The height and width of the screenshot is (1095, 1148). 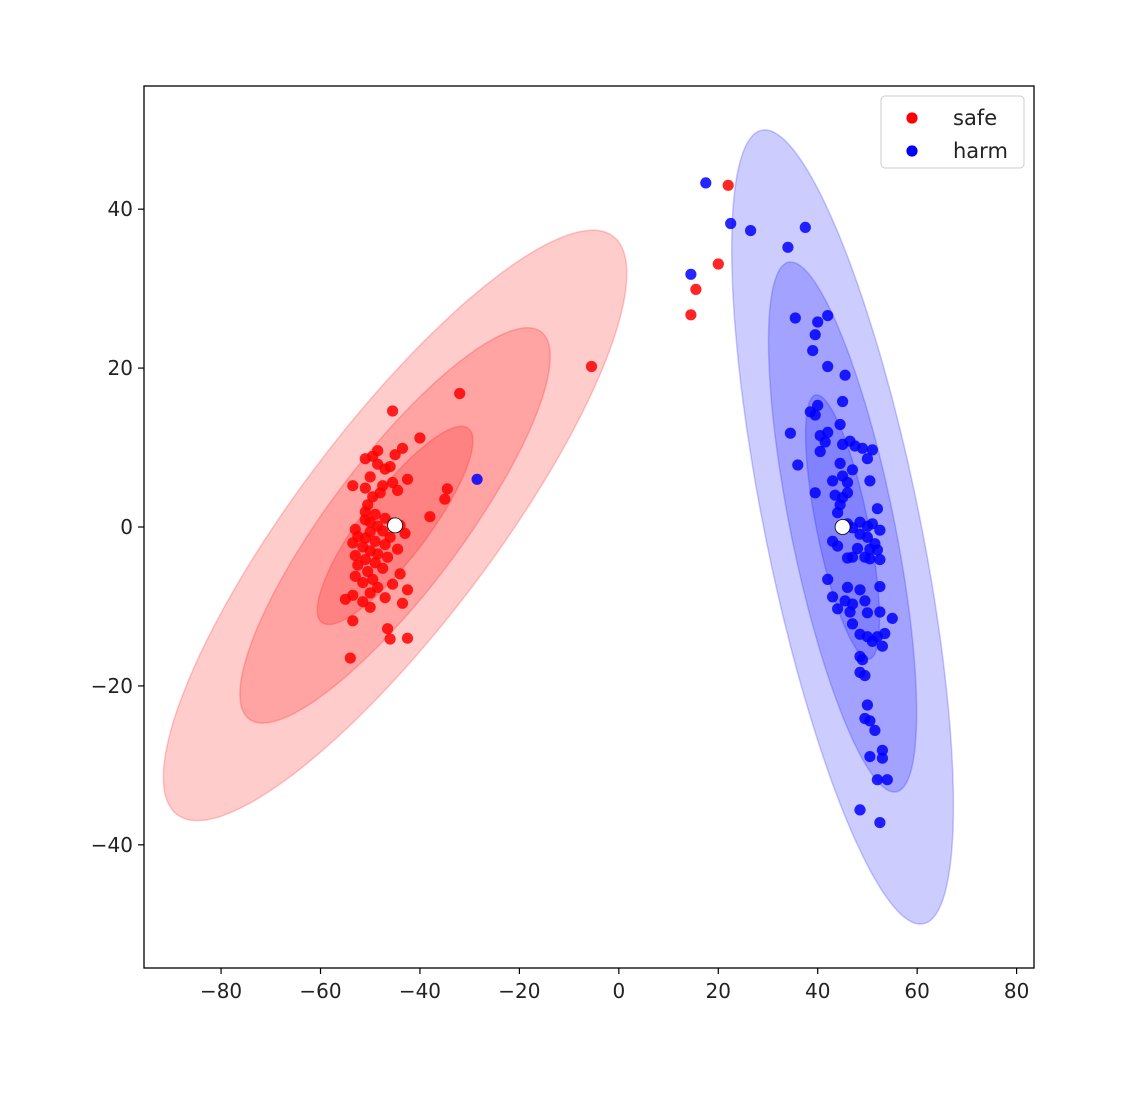 I want to click on x-tick-label: 20, so click(x=718, y=991).